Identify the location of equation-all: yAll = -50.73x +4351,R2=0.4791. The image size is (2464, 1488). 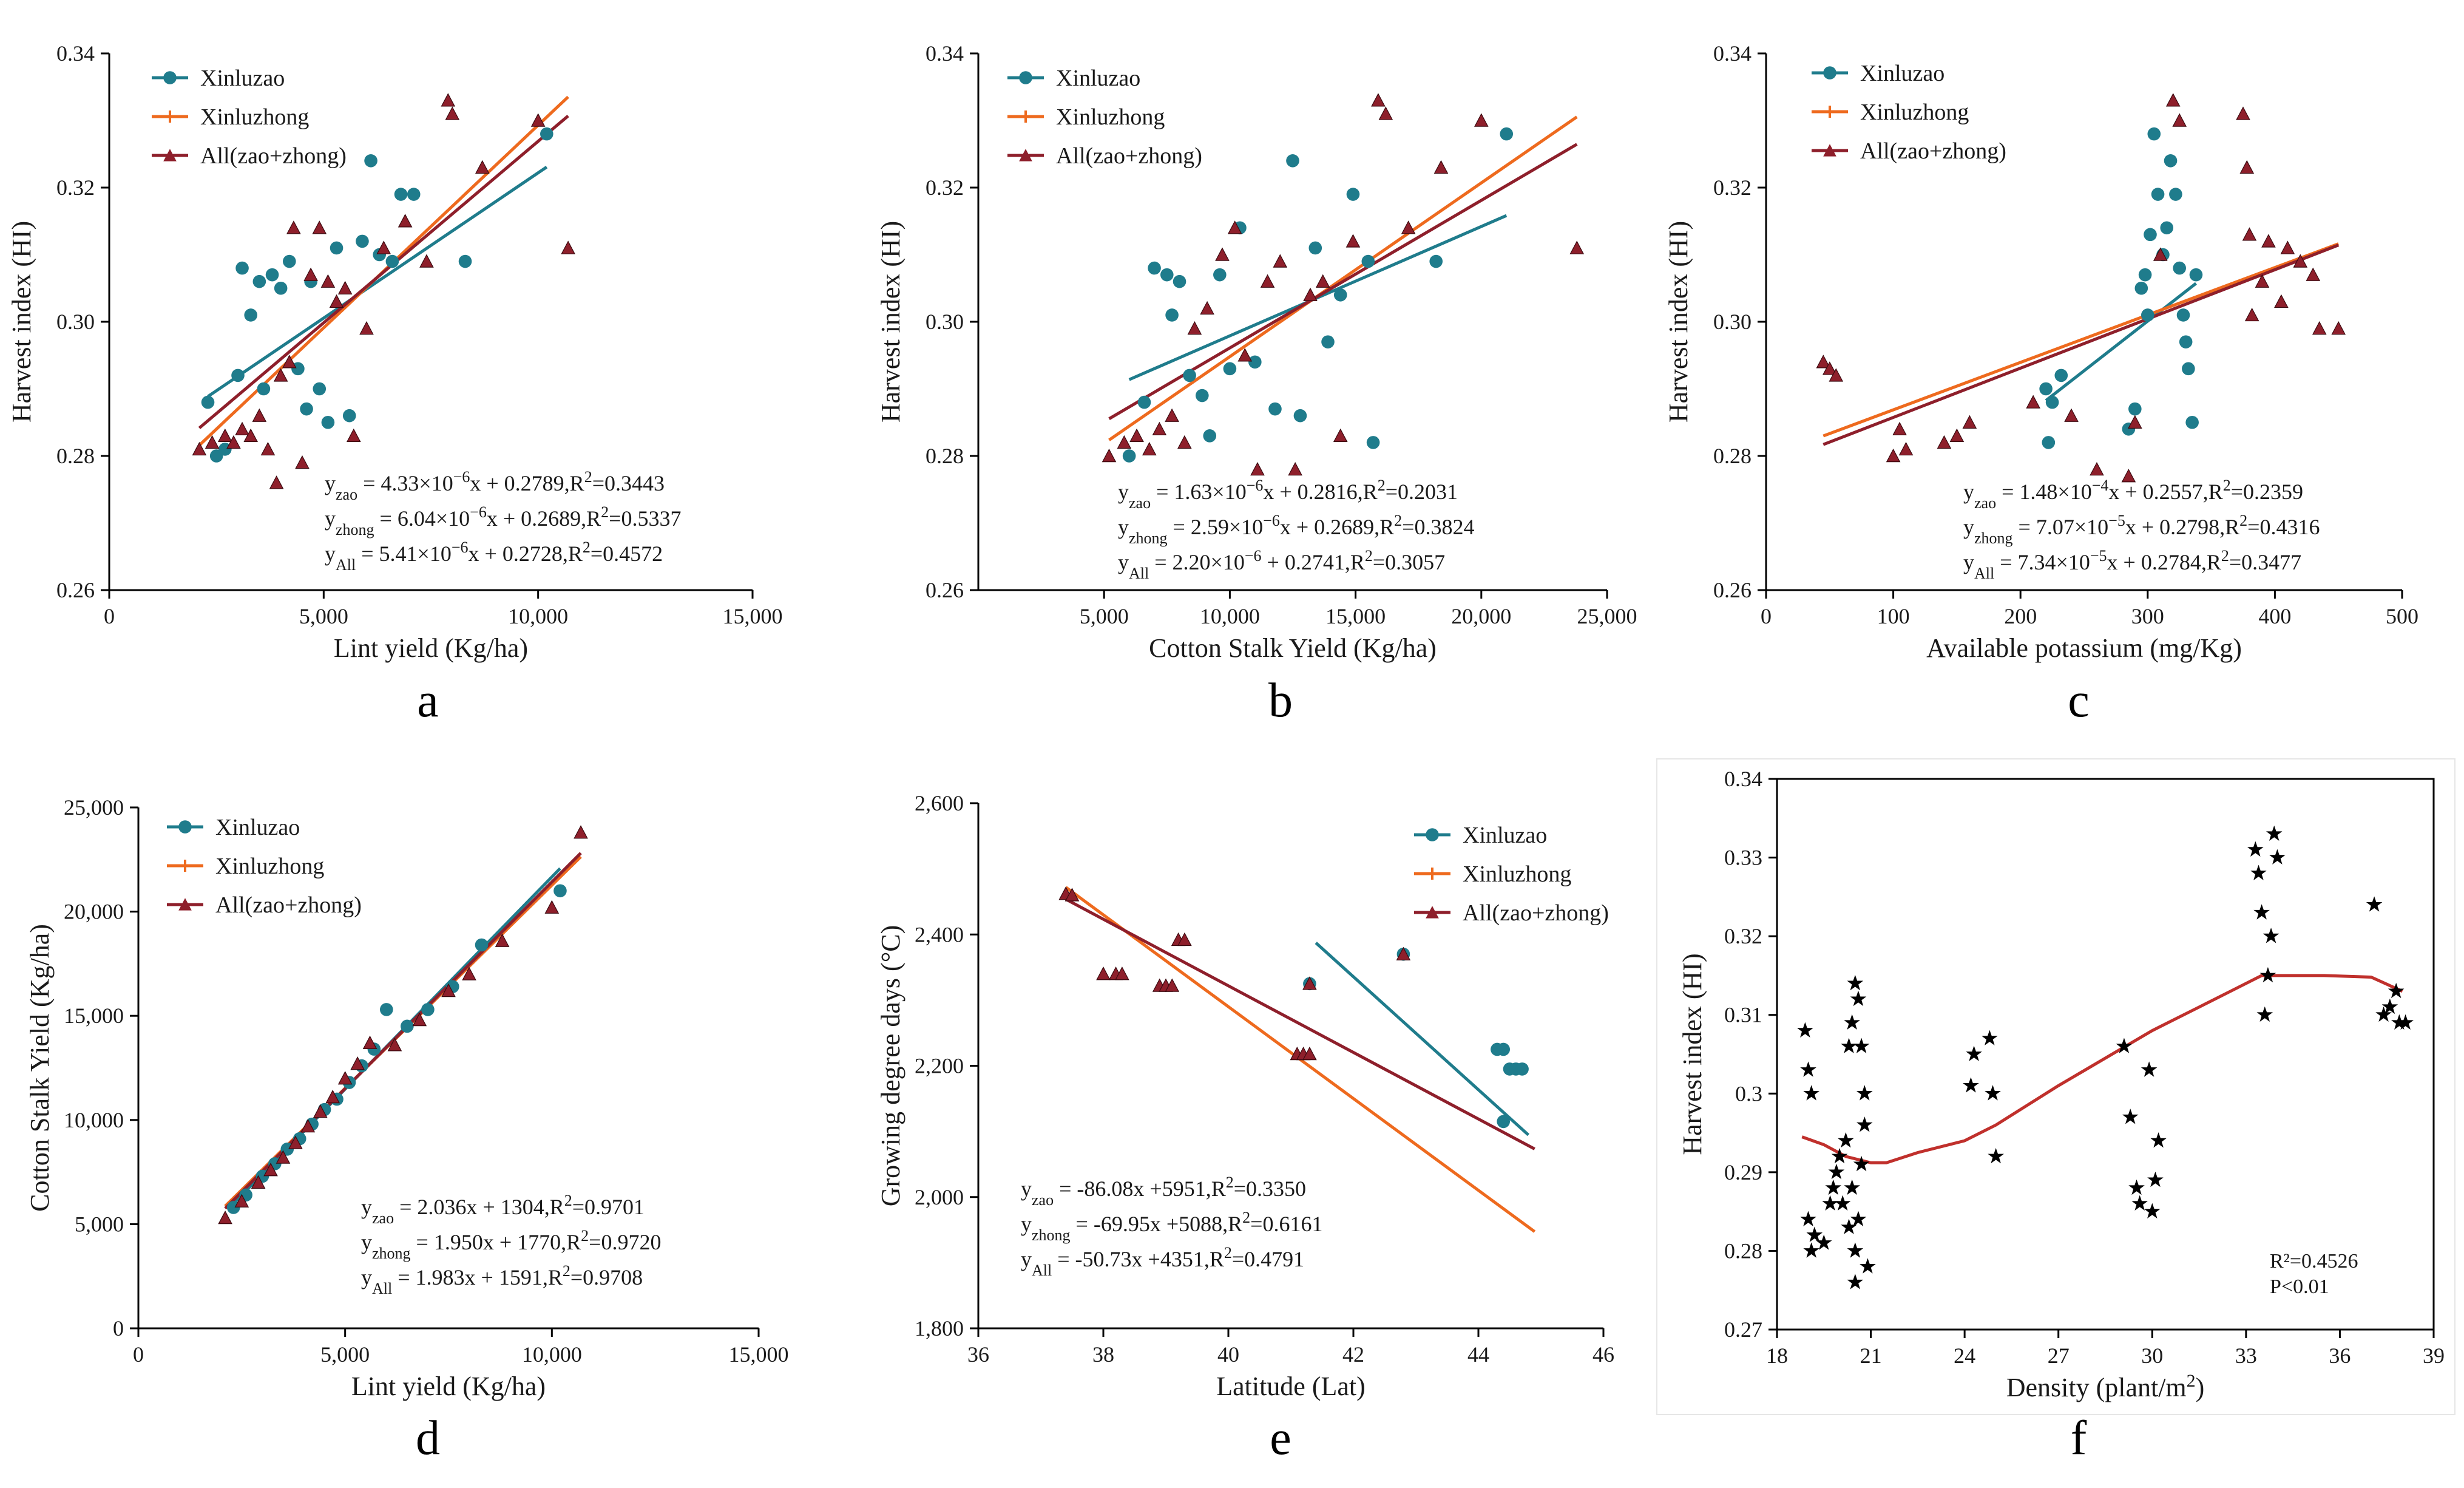
(1162, 1261).